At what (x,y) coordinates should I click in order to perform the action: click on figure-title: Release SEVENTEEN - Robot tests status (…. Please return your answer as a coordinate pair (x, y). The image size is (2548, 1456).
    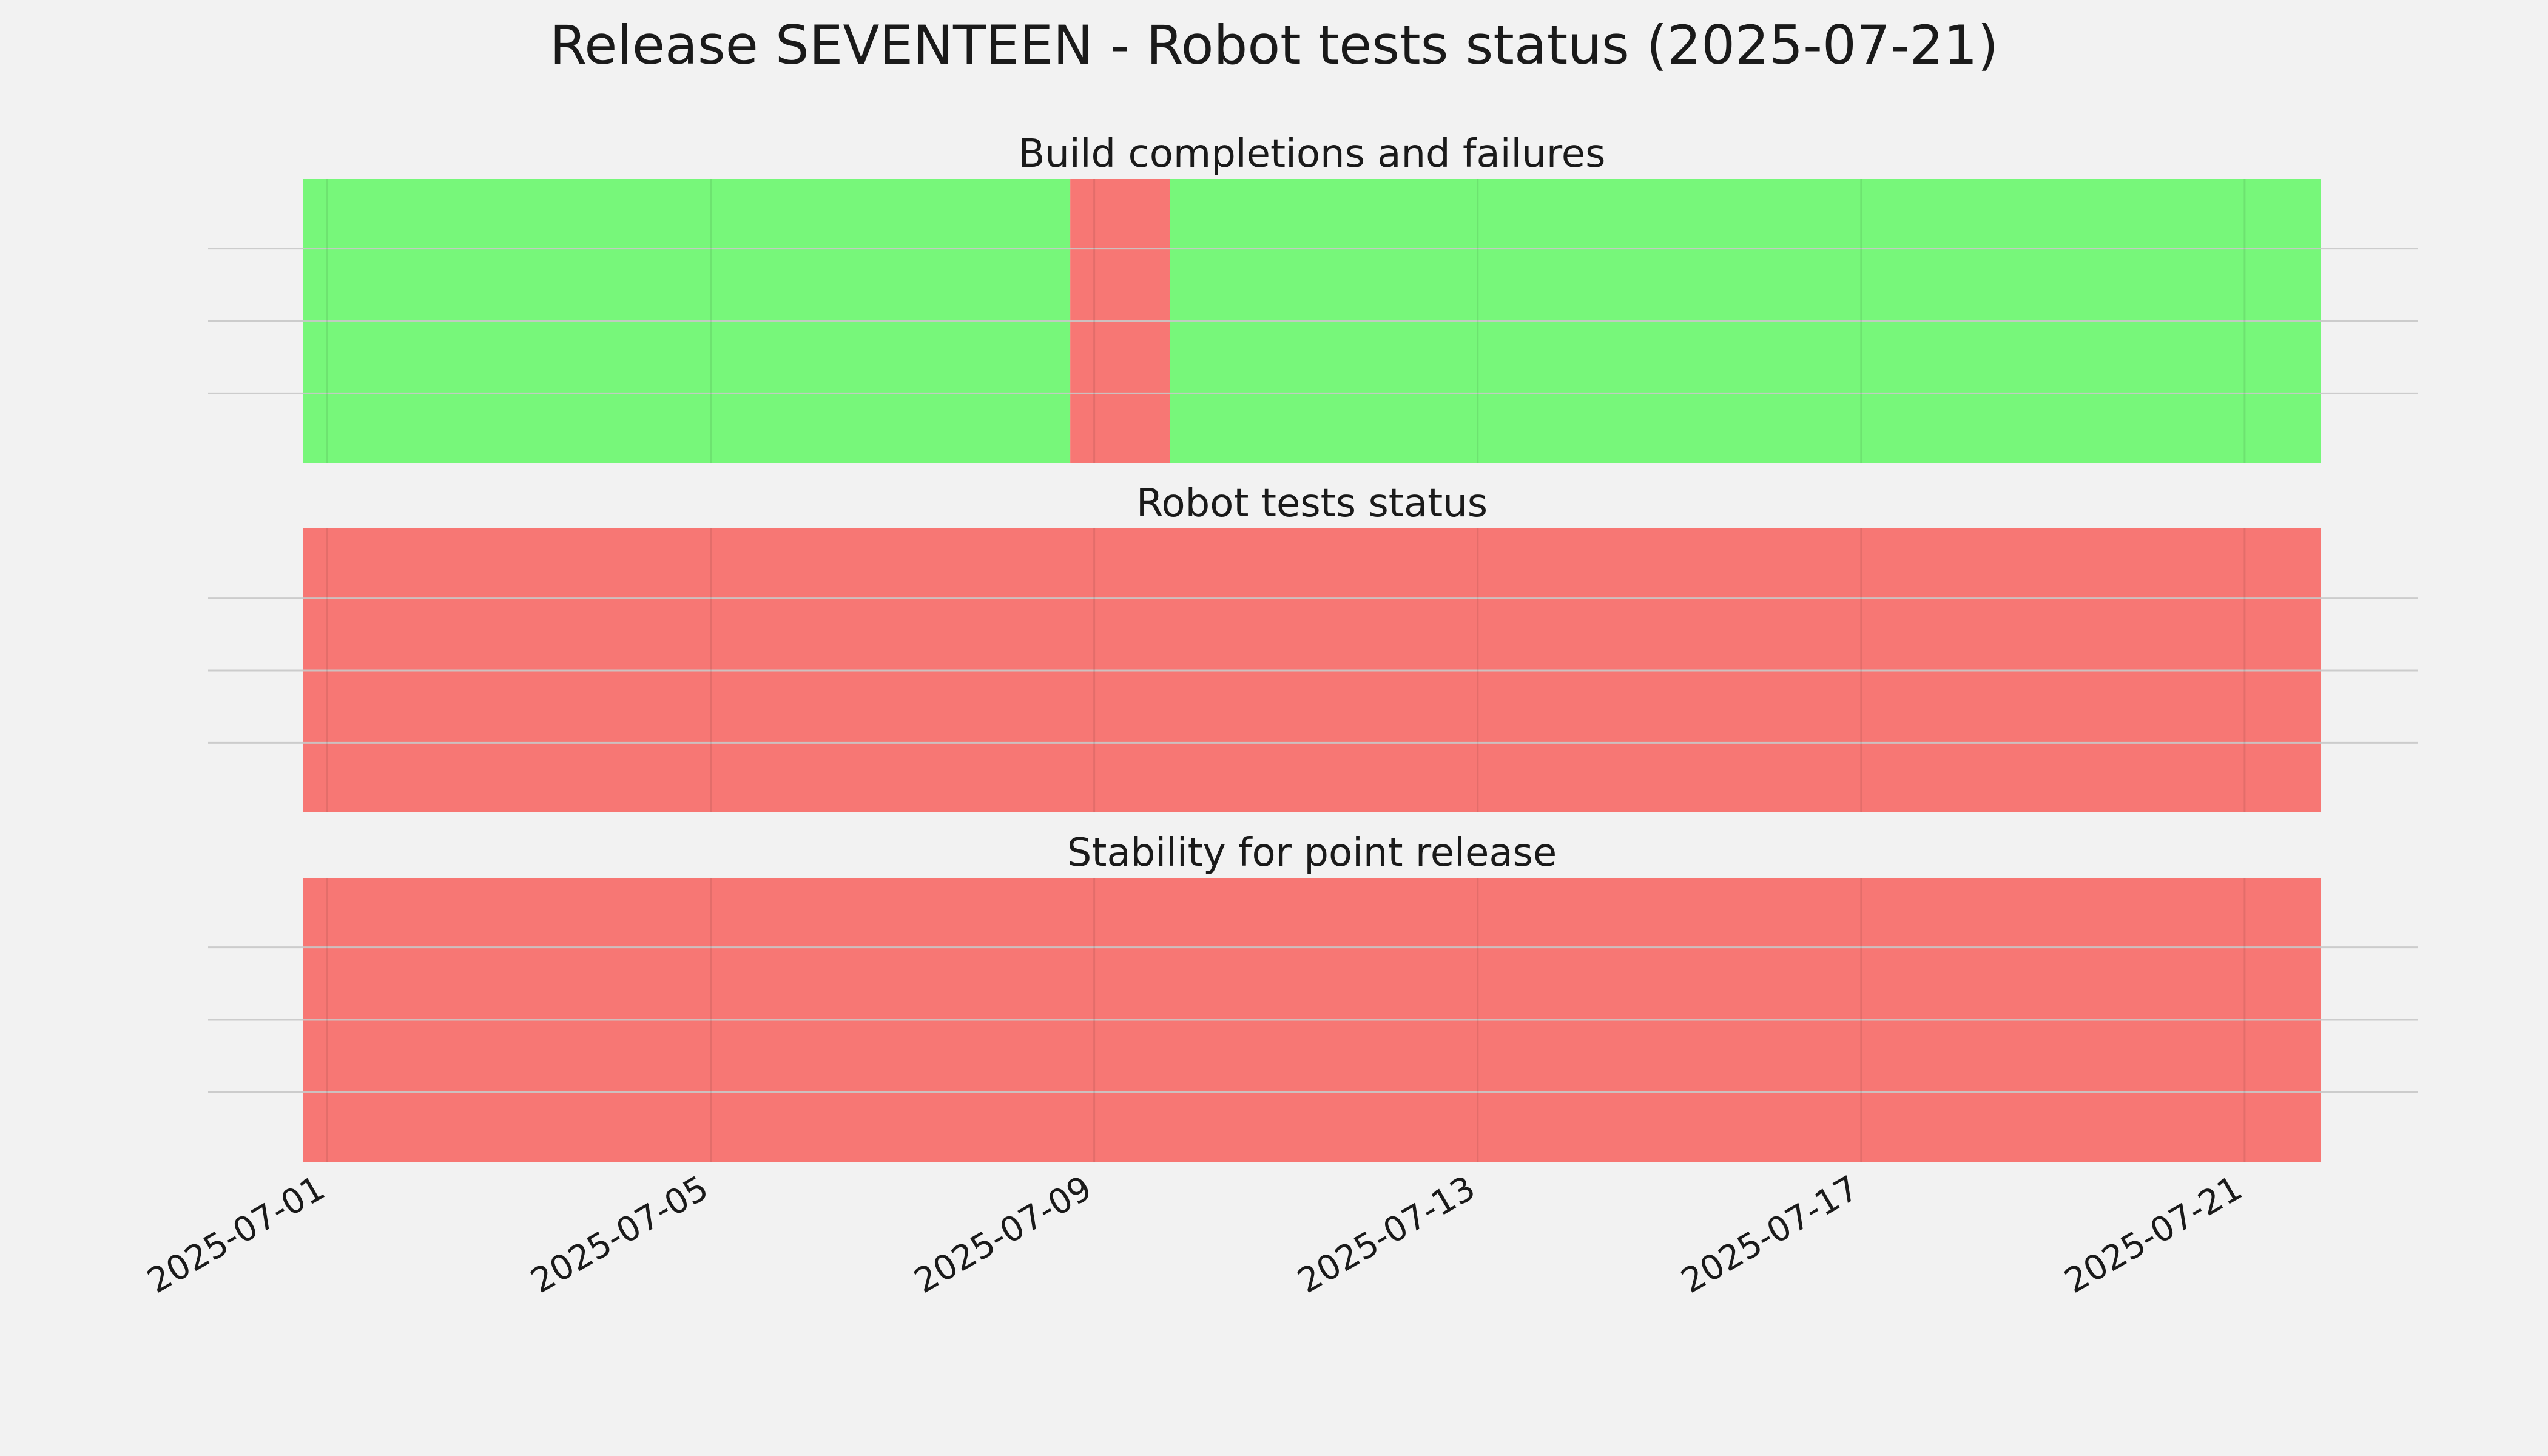
    Looking at the image, I should click on (1274, 45).